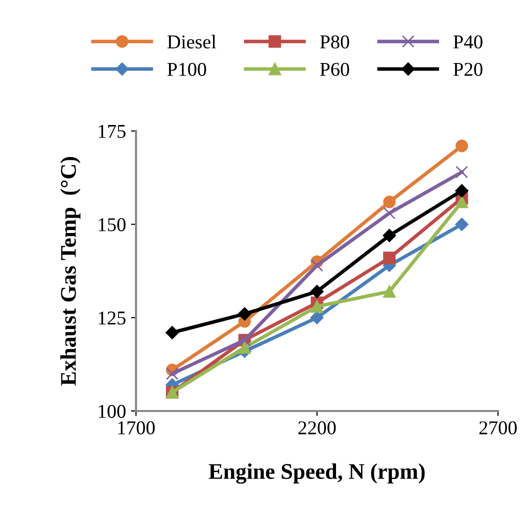 This screenshot has height=519, width=530. Describe the element at coordinates (467, 69) in the screenshot. I see `legend-label: P20` at that location.